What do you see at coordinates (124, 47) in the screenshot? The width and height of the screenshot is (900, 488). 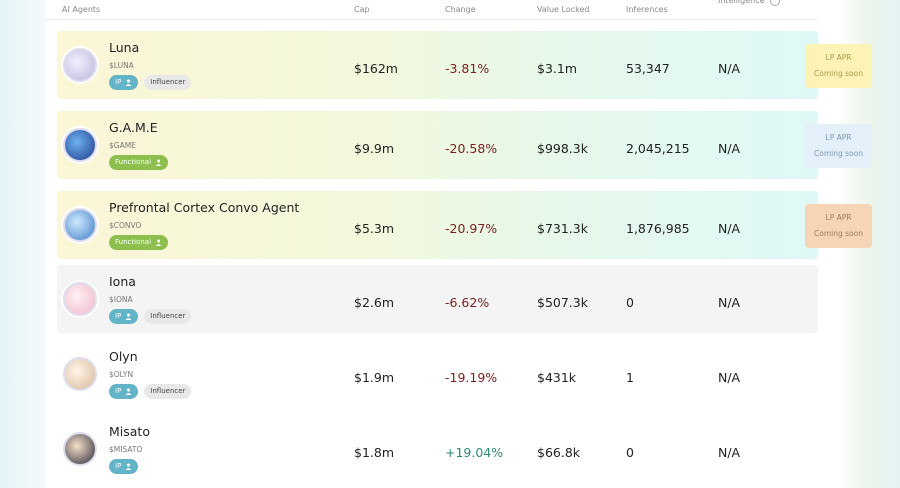 I see `agent-name: Luna` at bounding box center [124, 47].